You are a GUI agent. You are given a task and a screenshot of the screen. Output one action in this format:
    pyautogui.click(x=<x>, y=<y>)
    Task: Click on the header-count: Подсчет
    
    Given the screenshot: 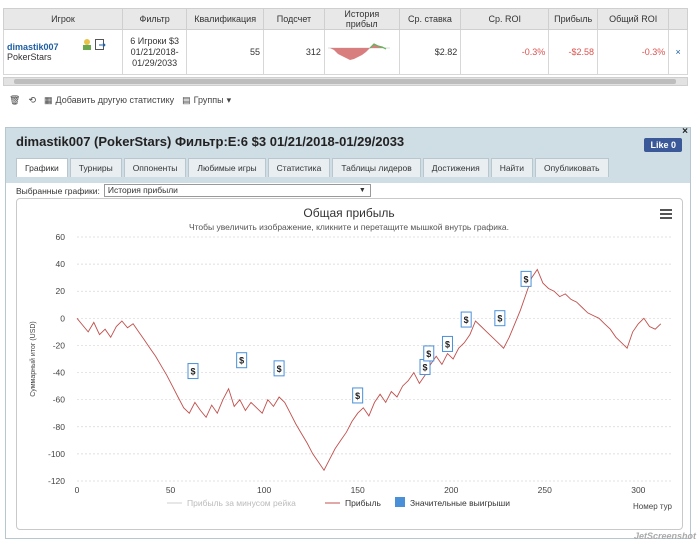 What is the action you would take?
    pyautogui.click(x=293, y=19)
    